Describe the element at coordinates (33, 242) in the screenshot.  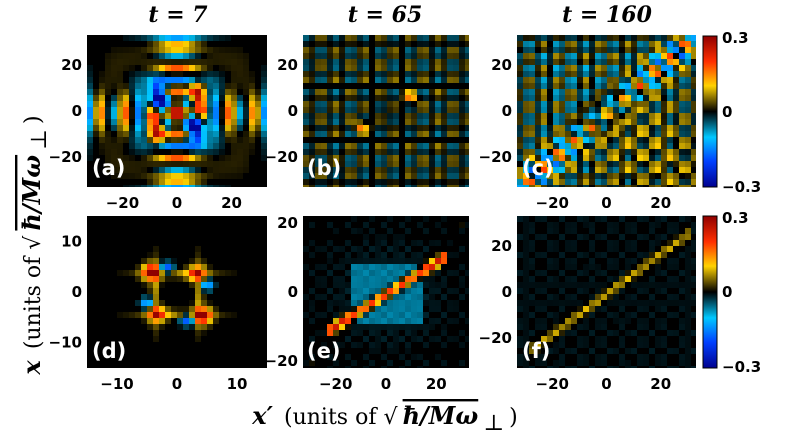
I see `y-axis-sqrt-sign: √` at that location.